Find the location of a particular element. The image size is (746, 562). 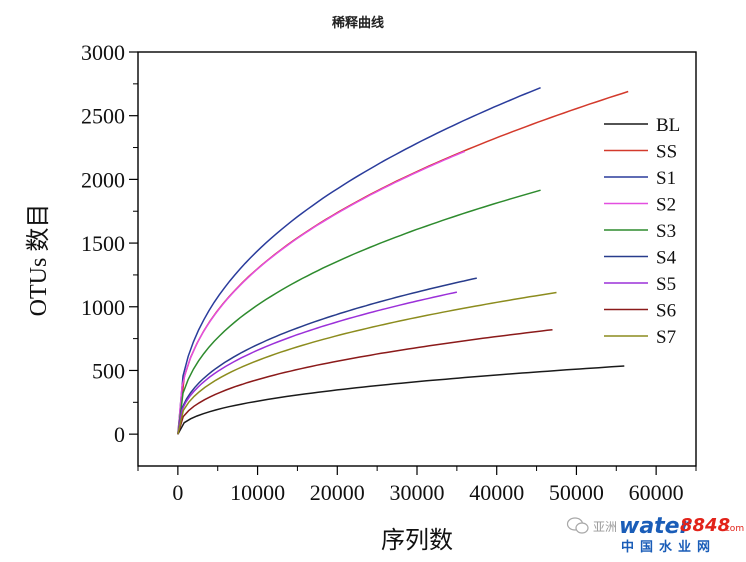

series-line-bl is located at coordinates (401, 400).